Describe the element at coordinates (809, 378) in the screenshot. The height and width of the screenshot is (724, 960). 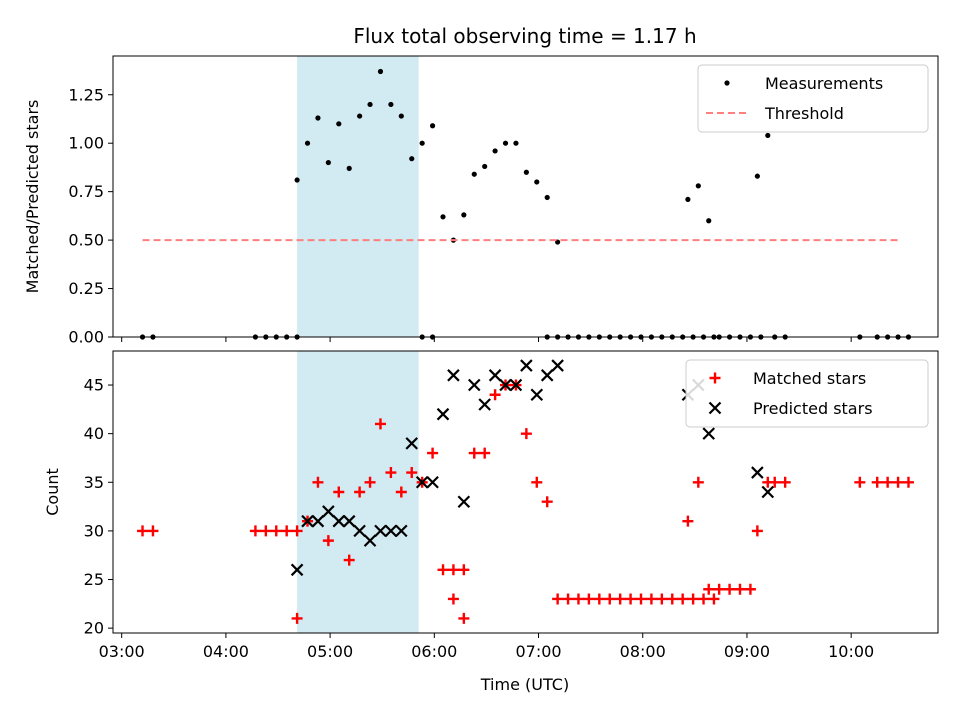
I see `legend-label: Matched stars` at that location.